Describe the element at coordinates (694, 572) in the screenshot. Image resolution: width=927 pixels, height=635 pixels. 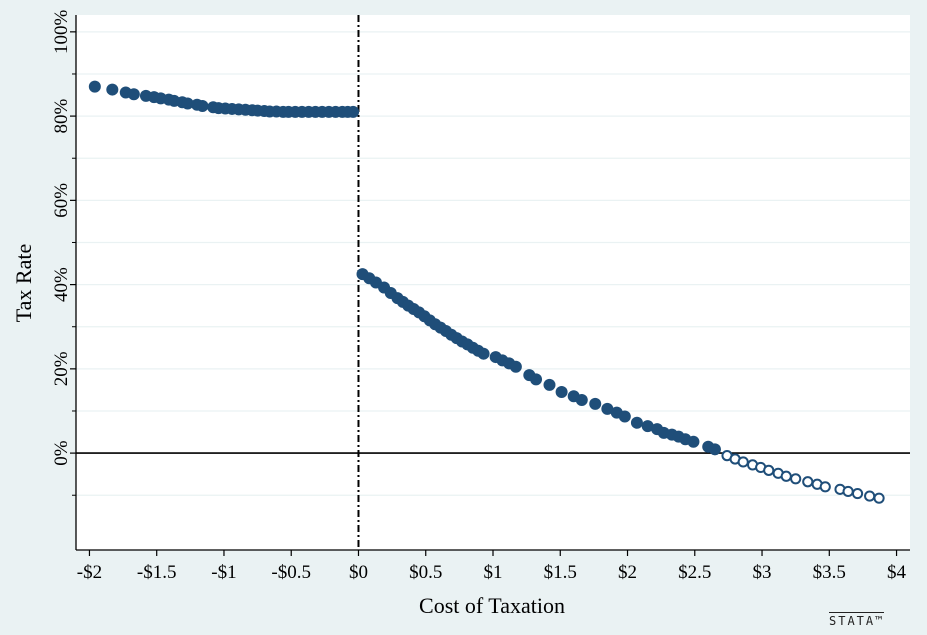
I see `x-tick-label: $2.5` at that location.